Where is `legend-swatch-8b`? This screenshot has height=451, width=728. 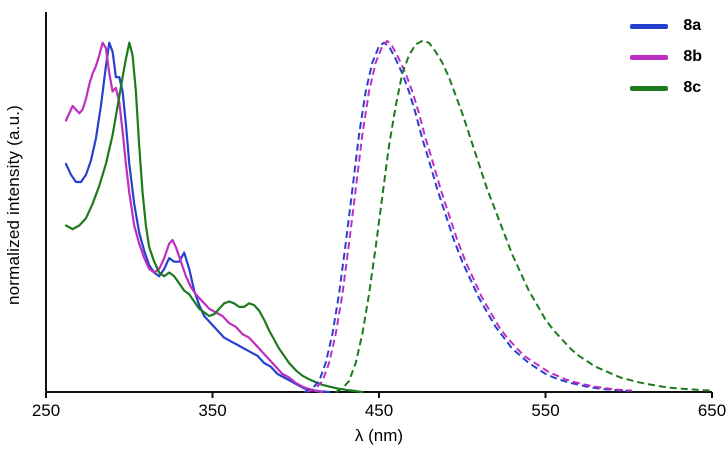
legend-swatch-8b is located at coordinates (649, 57).